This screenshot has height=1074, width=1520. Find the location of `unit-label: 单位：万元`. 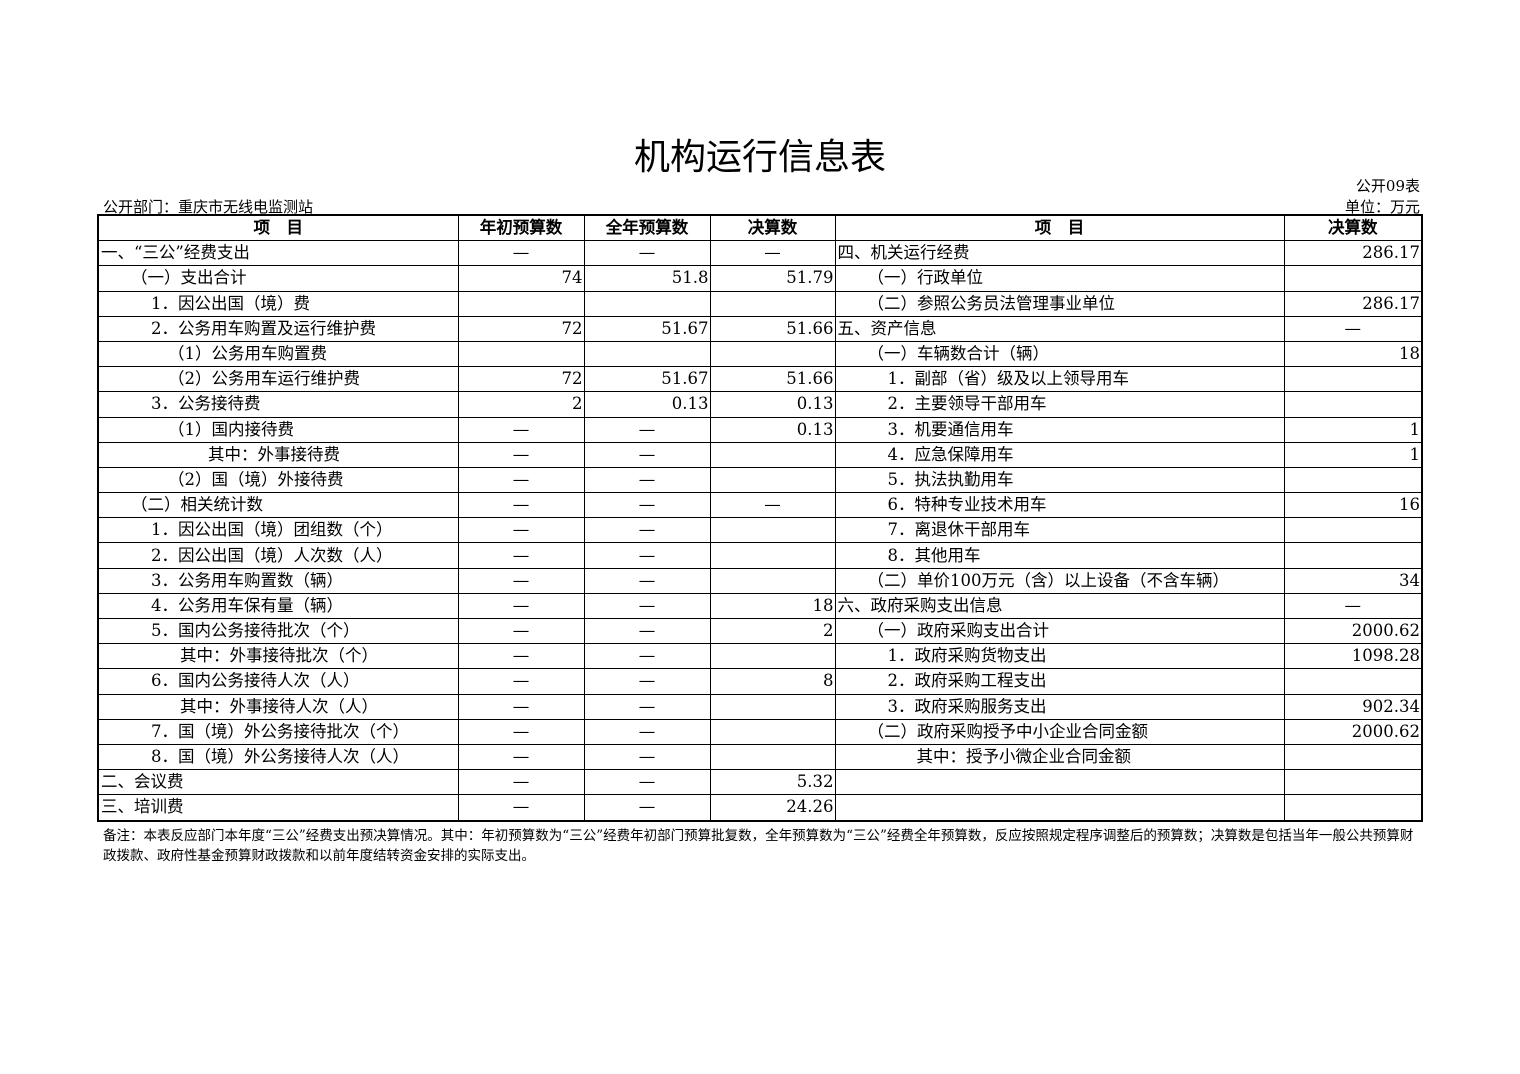

unit-label: 单位：万元 is located at coordinates (1382, 207).